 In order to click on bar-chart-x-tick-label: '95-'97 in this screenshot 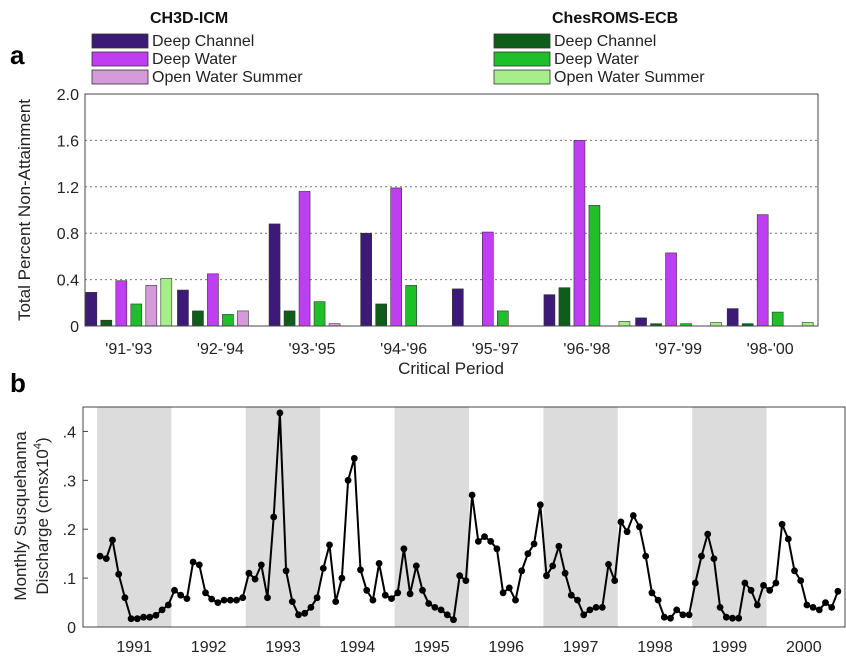, I will do `click(495, 349)`.